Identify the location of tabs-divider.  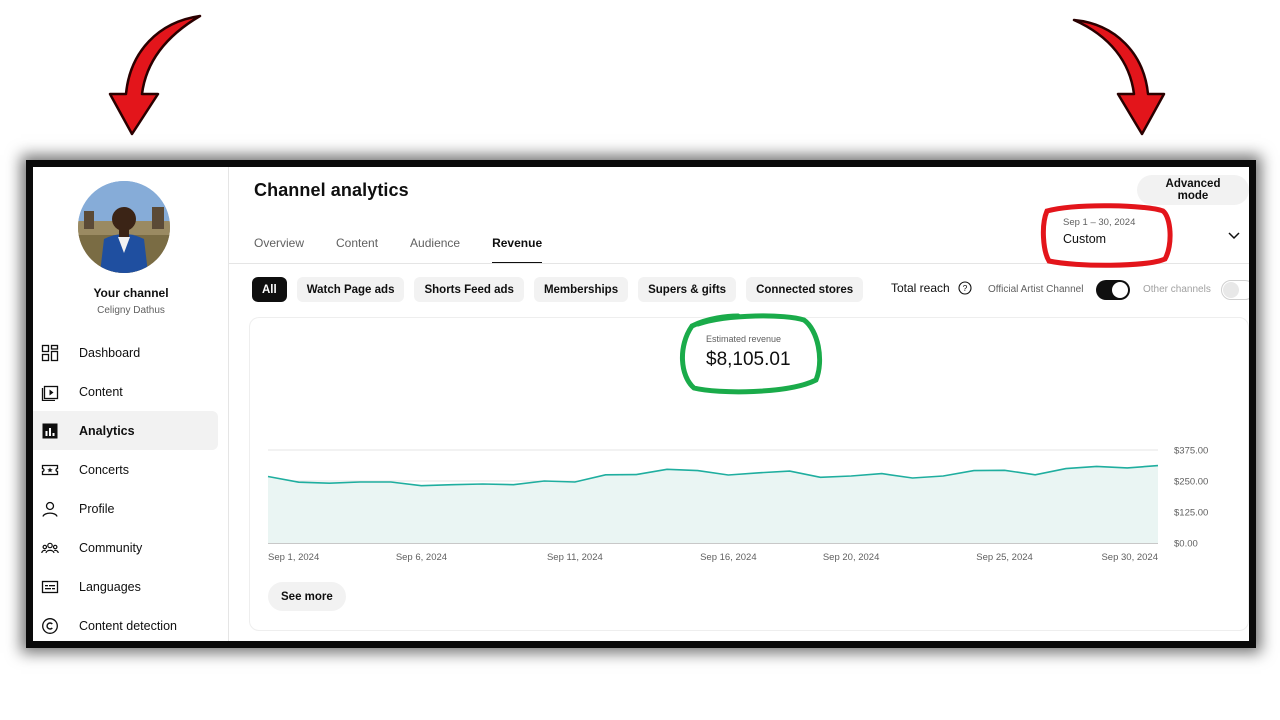
(739, 263).